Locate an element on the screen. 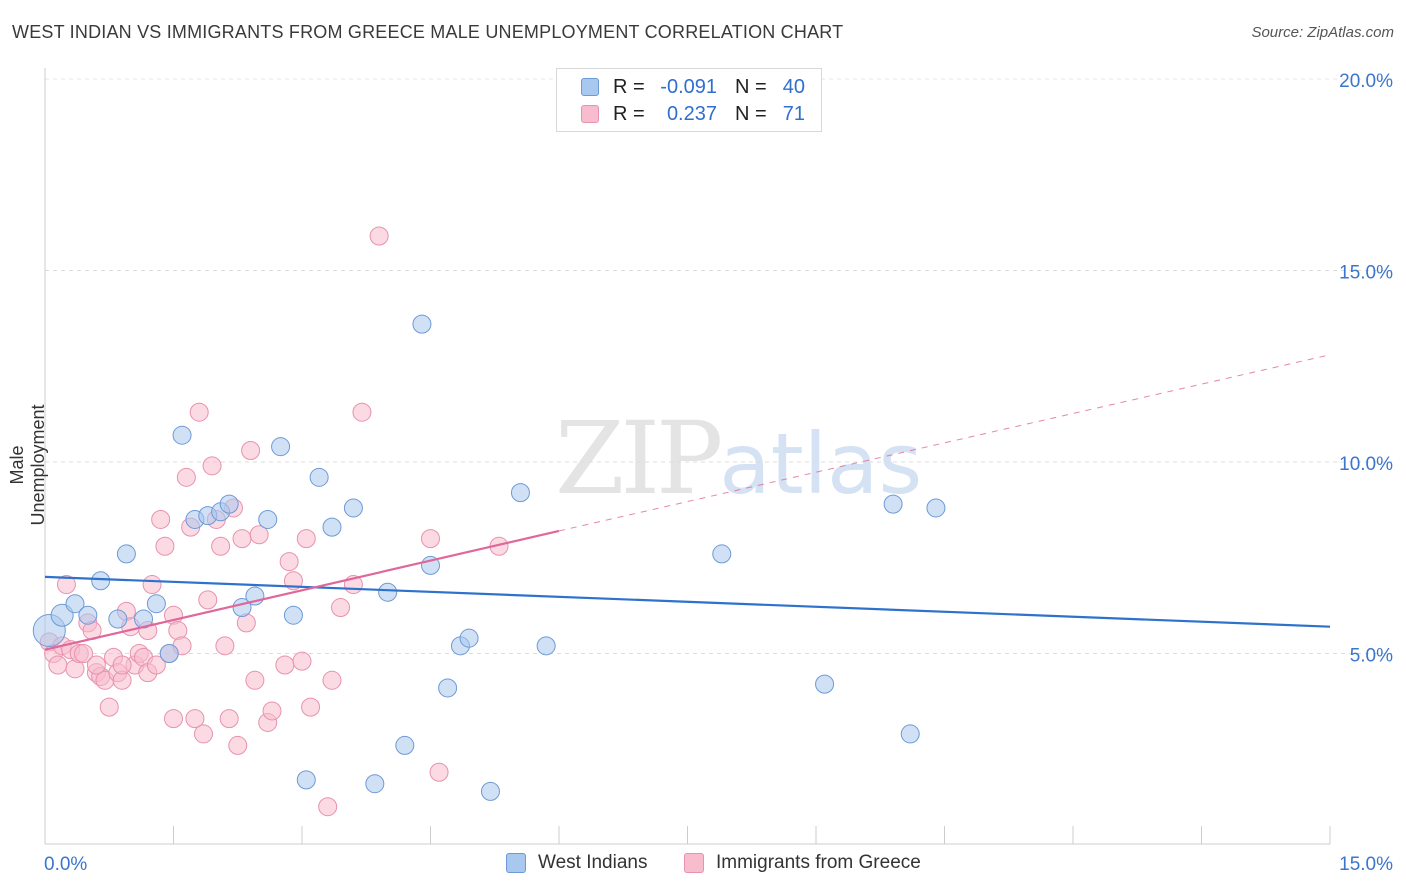 The height and width of the screenshot is (892, 1406). bottom-swatch-immigrants-greece is located at coordinates (694, 863).